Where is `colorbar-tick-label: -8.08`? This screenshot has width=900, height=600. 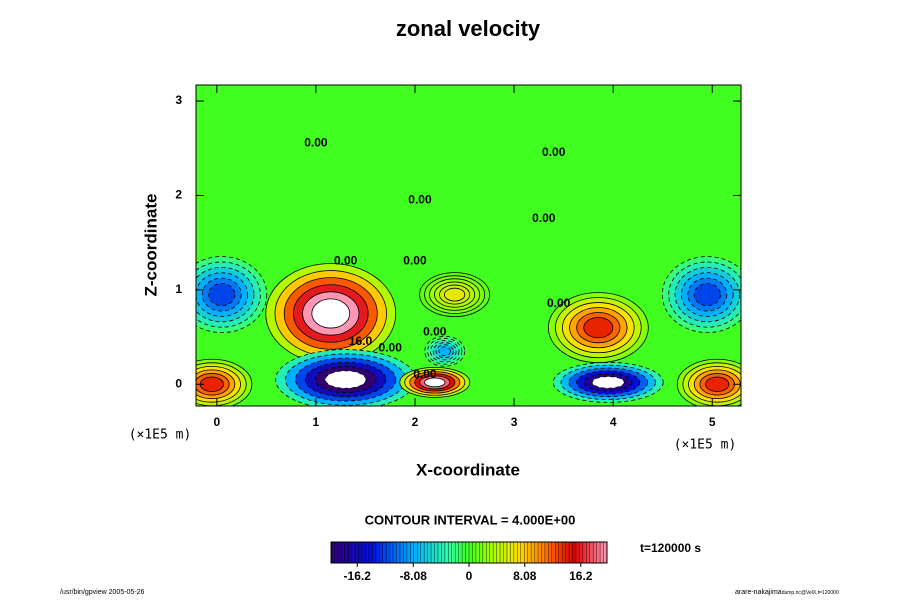 colorbar-tick-label: -8.08 is located at coordinates (414, 576).